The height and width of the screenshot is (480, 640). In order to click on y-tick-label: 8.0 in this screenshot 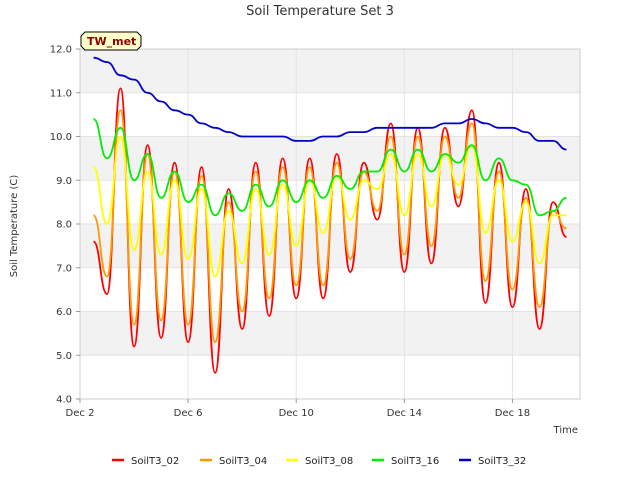, I will do `click(64, 225)`.